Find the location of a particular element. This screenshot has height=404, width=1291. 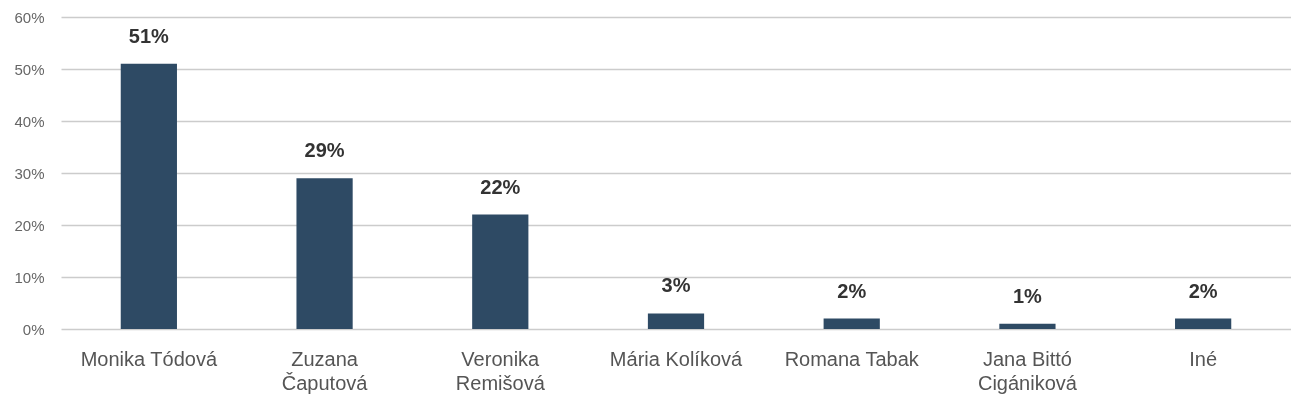

x-tick-label: Jana Bittó Cigániková is located at coordinates (1027, 370).